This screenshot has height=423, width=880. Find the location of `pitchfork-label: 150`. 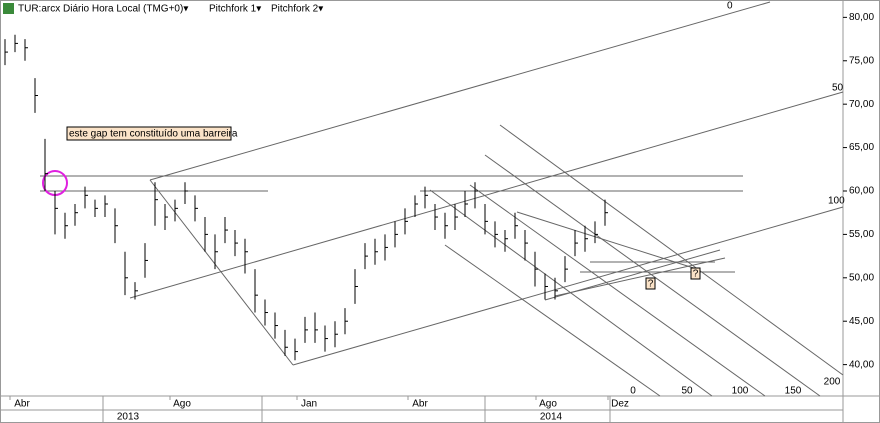

pitchfork-label: 150 is located at coordinates (793, 391).